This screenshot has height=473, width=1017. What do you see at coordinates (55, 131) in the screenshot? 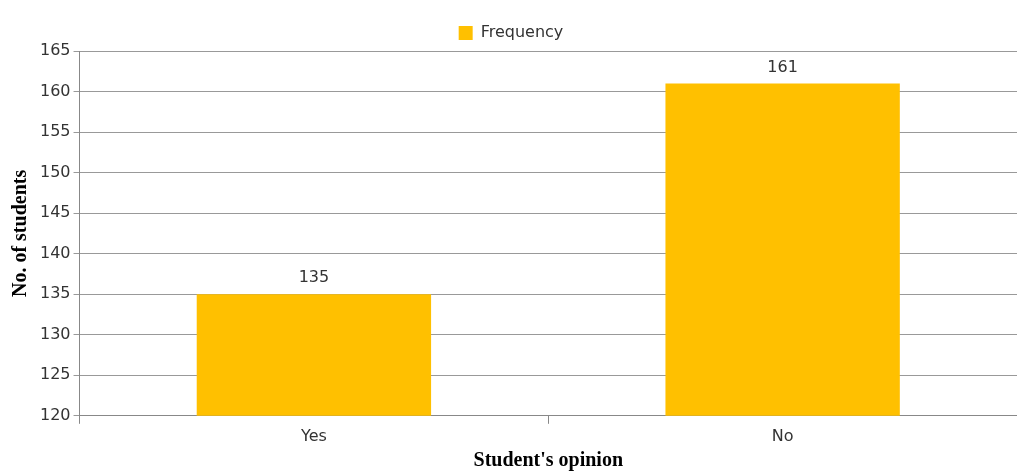
I see `y-tick-label: 155` at bounding box center [55, 131].